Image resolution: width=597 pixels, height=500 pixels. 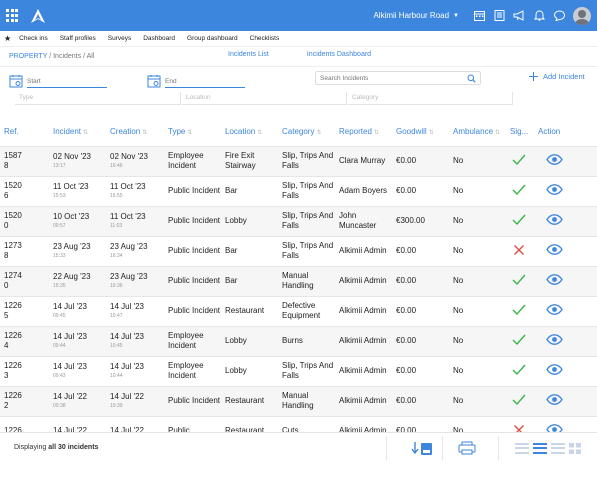 What do you see at coordinates (471, 78) in the screenshot?
I see `search-icon` at bounding box center [471, 78].